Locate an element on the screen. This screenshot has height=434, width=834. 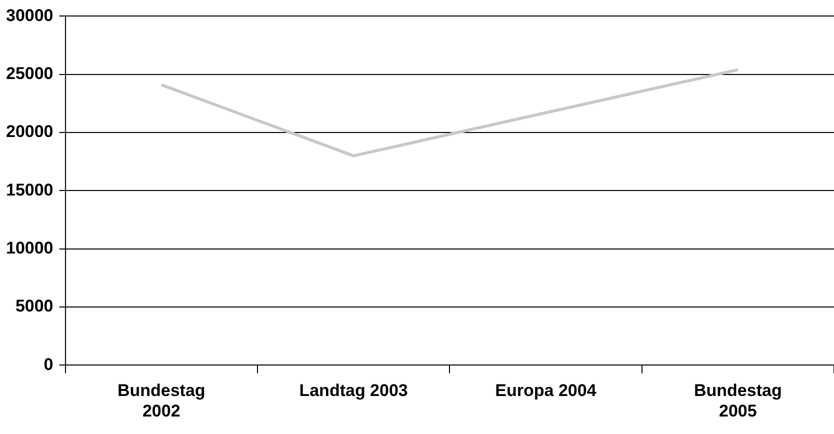
y-tick-label: 10000 is located at coordinates (30, 248).